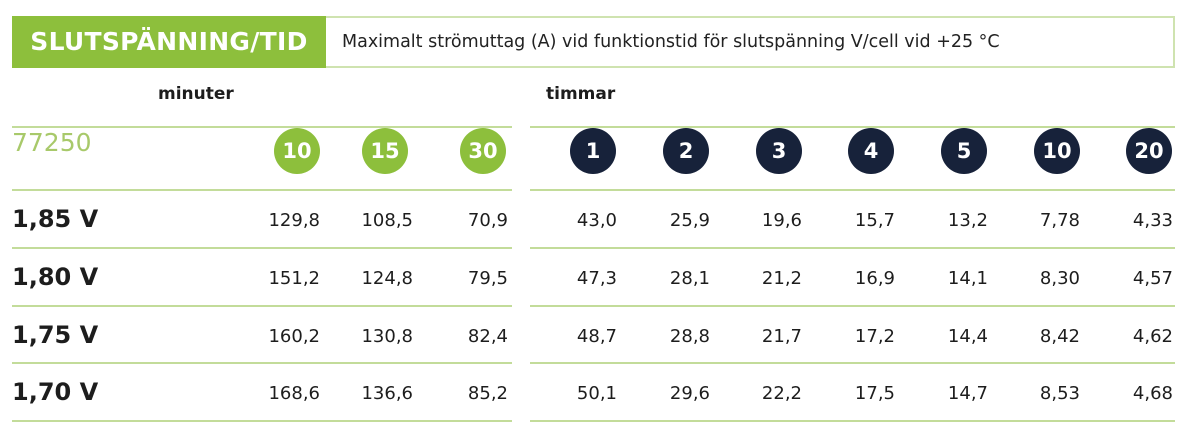 The image size is (1200, 445). I want to click on column-badge-1h: 1, so click(593, 151).